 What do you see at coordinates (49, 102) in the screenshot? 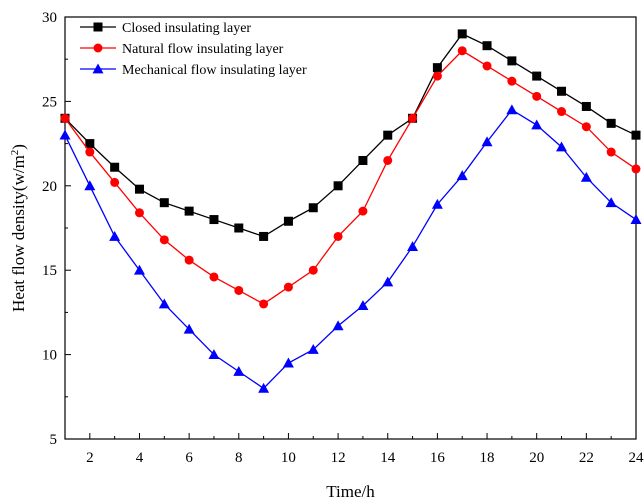
I see `y-tick-label: 25` at bounding box center [49, 102].